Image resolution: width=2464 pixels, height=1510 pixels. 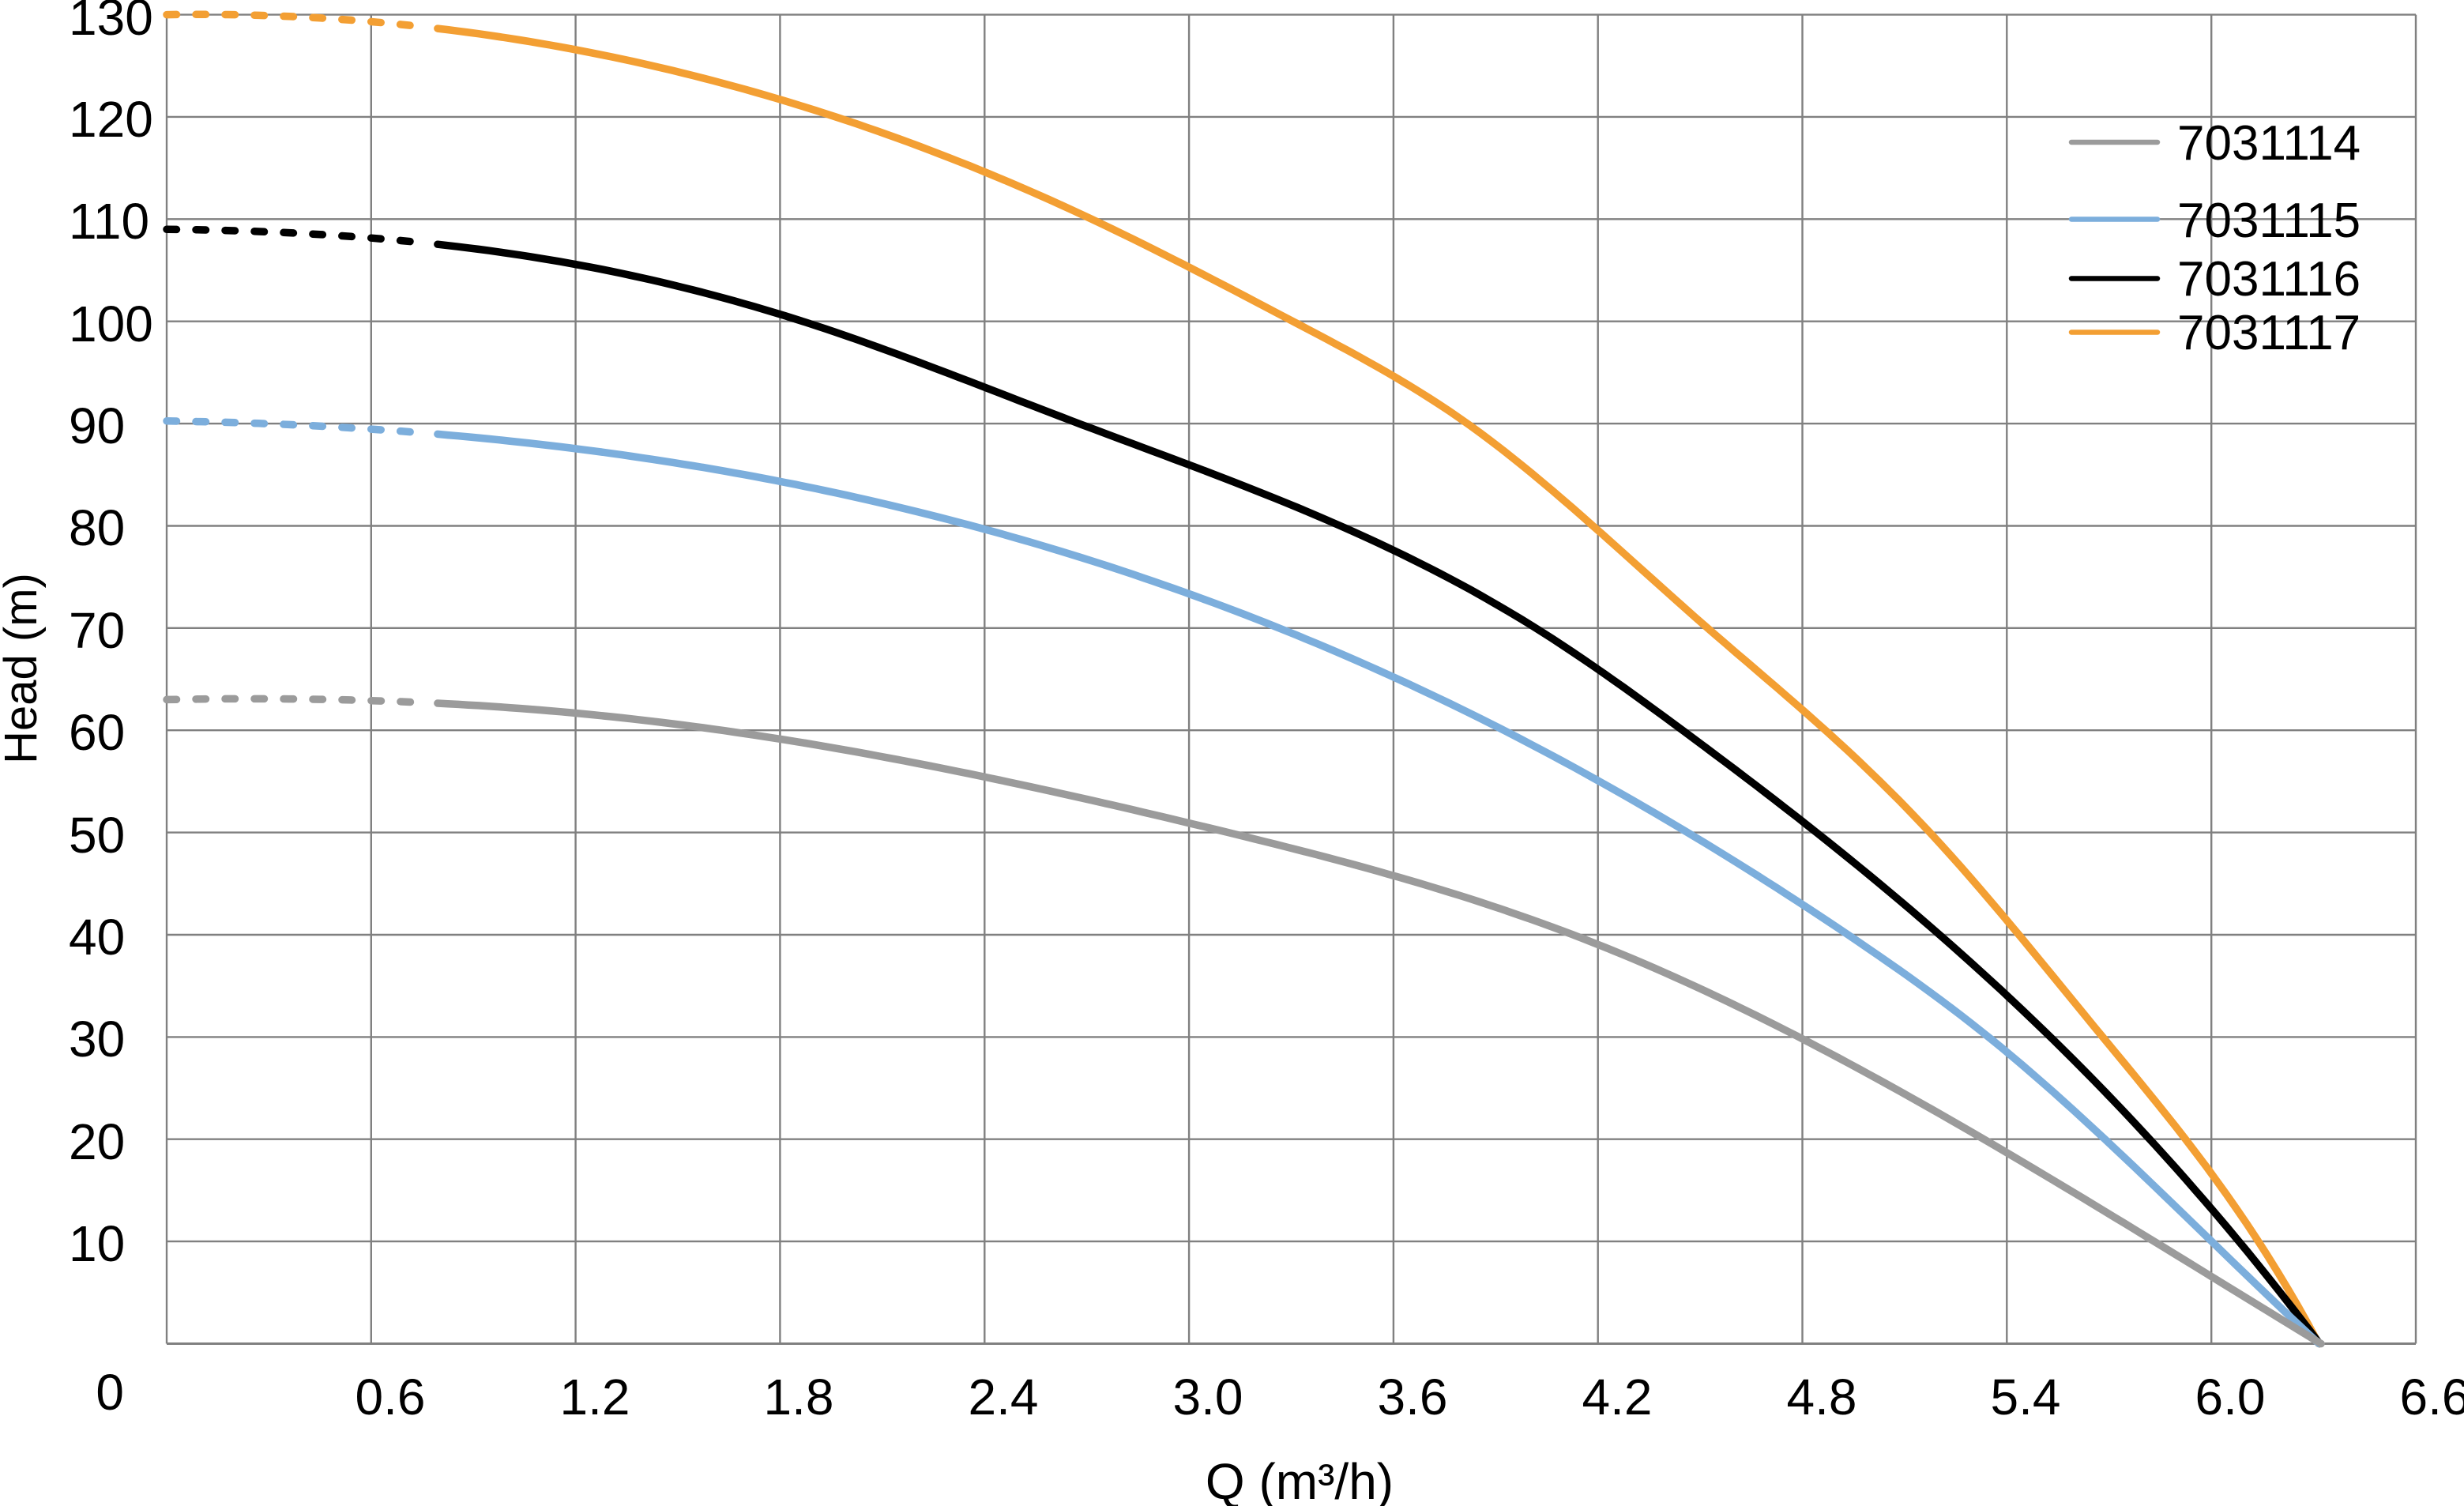 I want to click on svg-text: Head (m), so click(x=23, y=669).